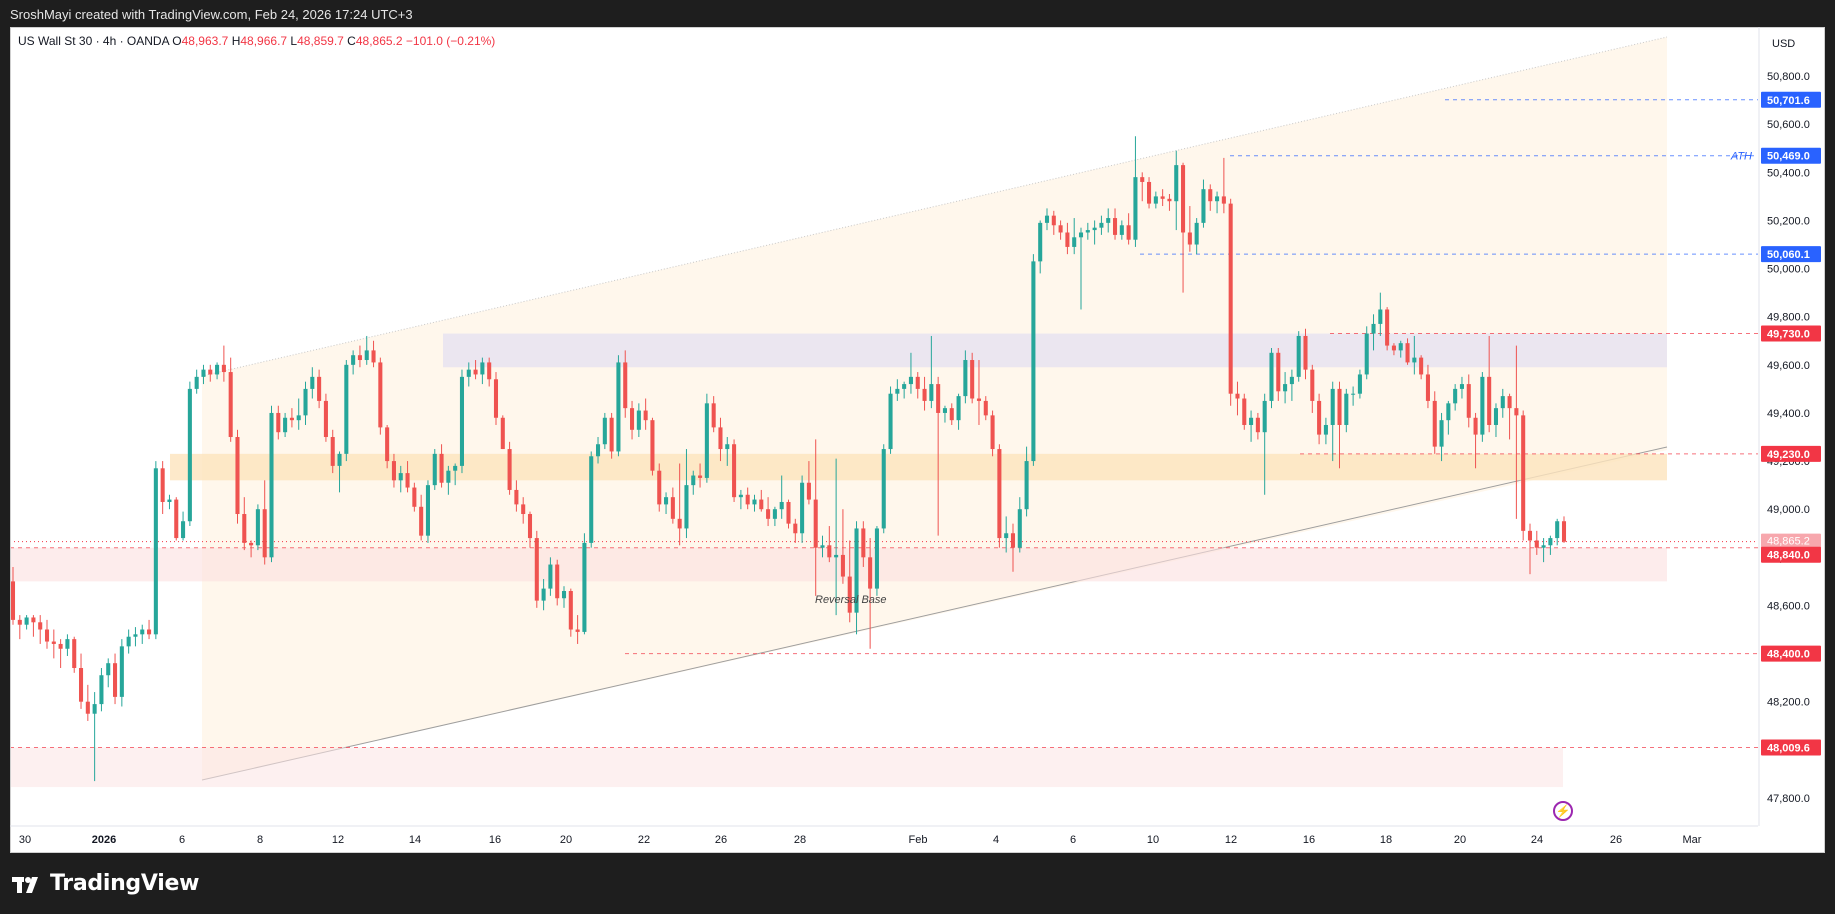 This screenshot has width=1835, height=914. I want to click on x-tick-label: 8, so click(260, 840).